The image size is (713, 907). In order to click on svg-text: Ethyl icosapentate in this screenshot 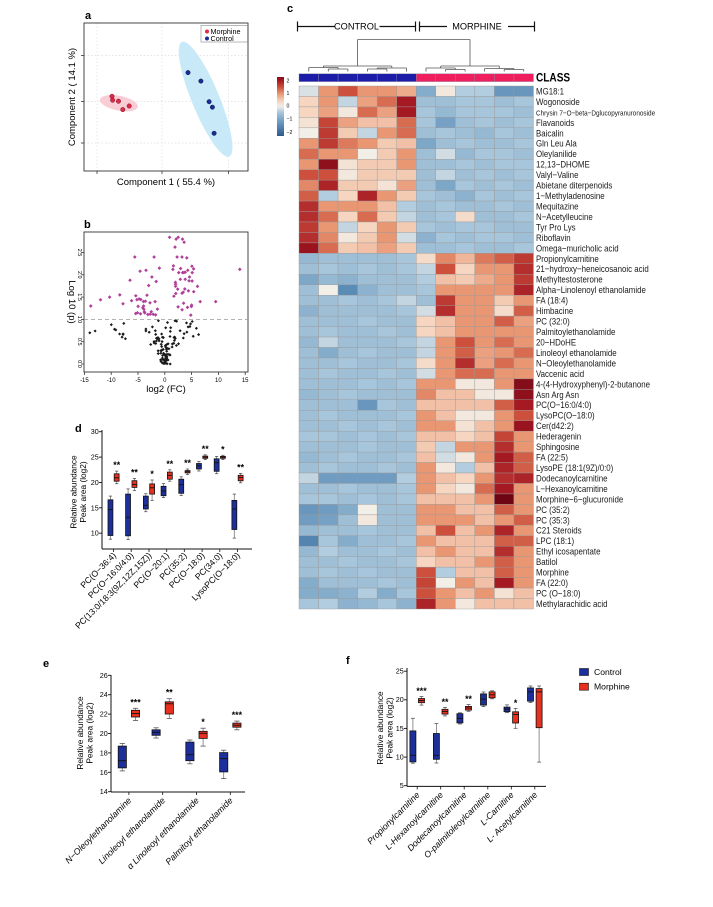, I will do `click(568, 551)`.